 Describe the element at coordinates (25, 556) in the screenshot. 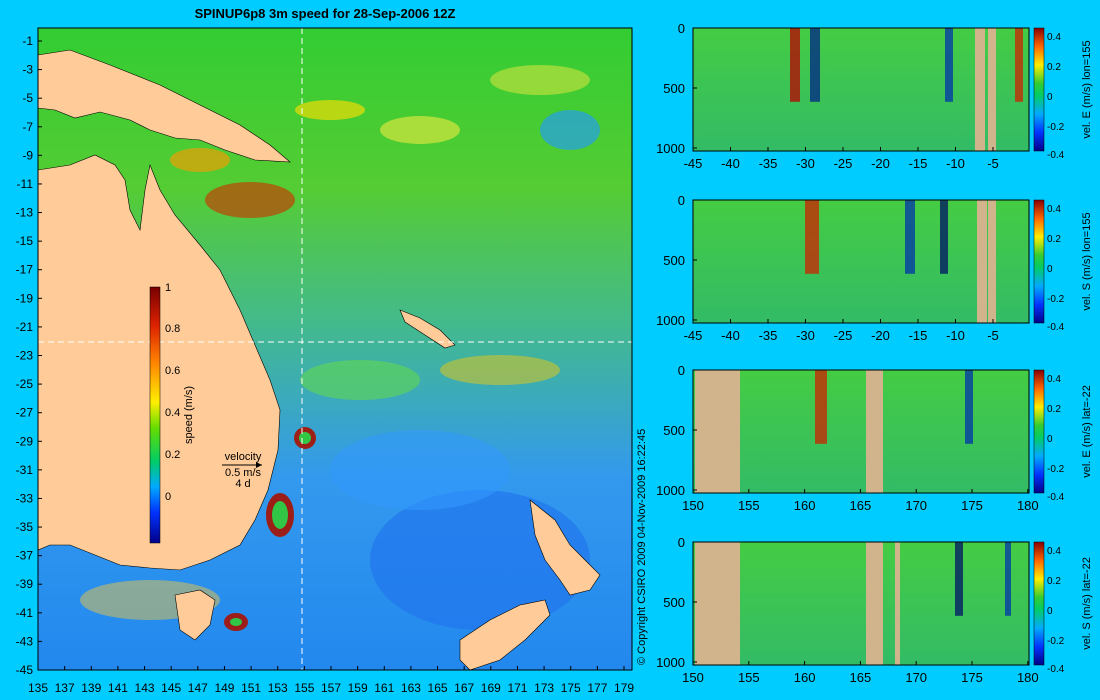

I see `lat-tick-label: -37` at that location.